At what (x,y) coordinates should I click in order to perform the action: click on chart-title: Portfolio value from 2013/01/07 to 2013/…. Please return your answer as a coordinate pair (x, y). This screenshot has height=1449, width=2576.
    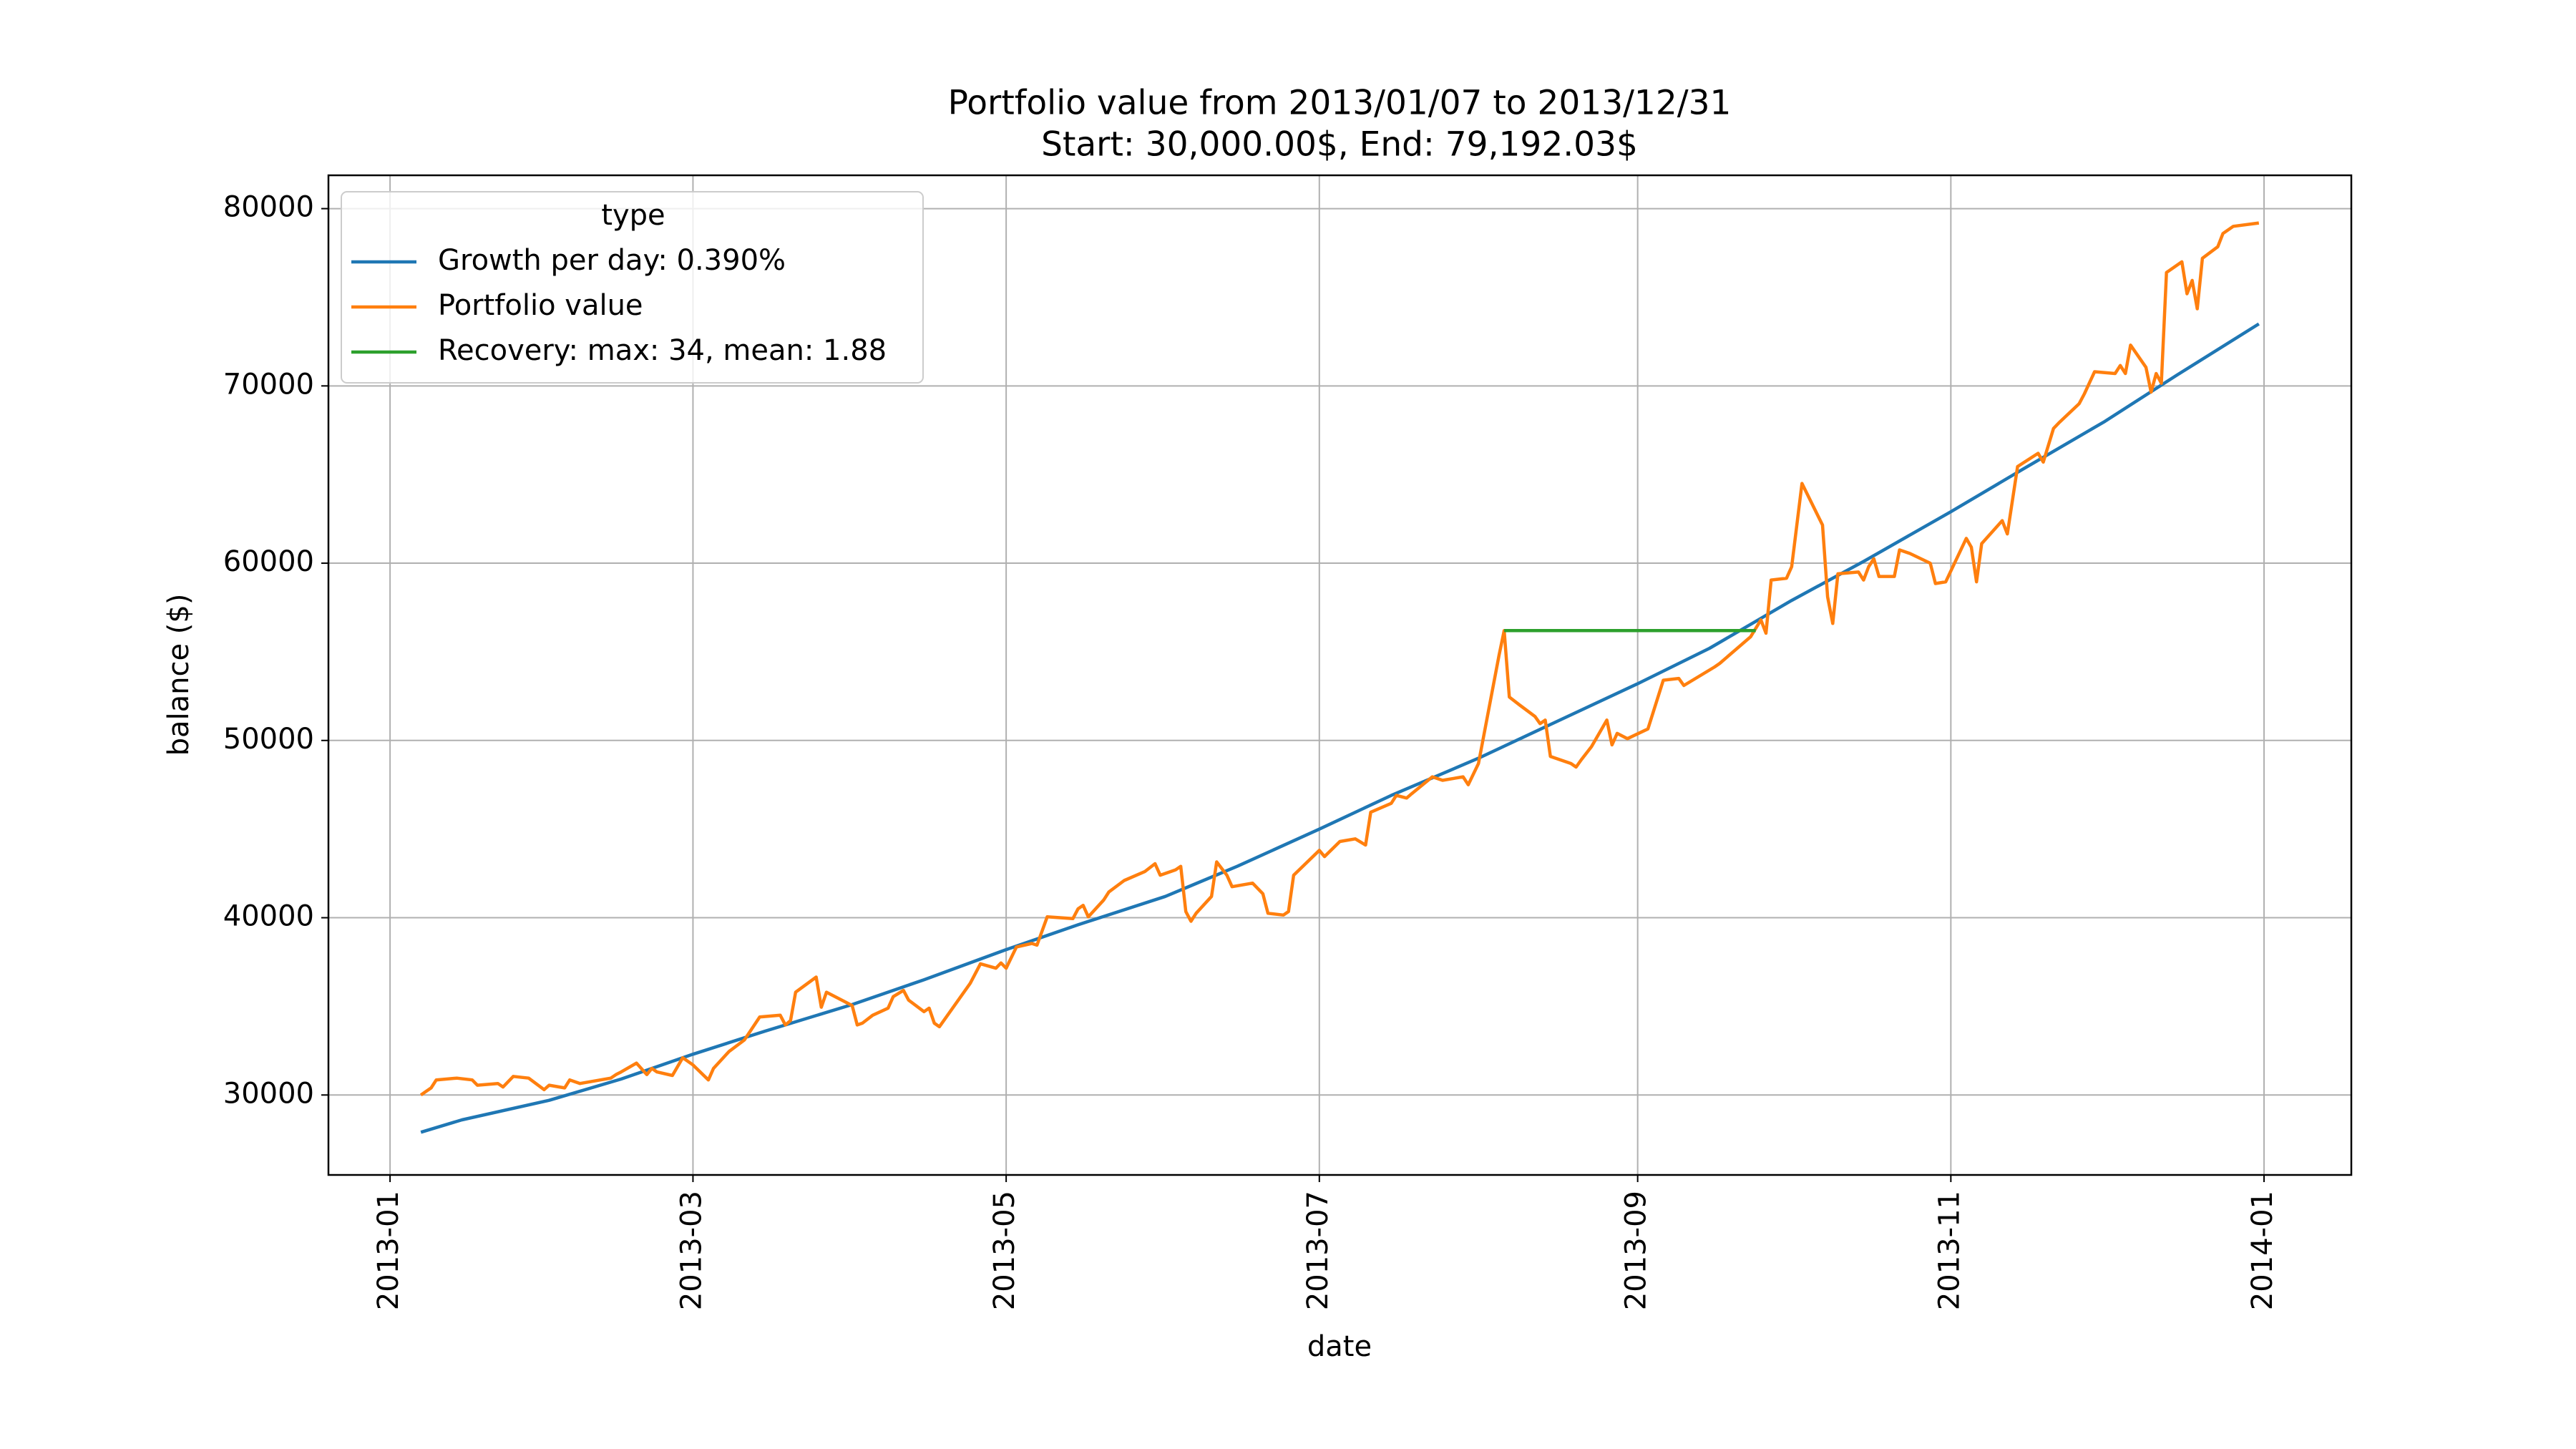
    Looking at the image, I should click on (1340, 103).